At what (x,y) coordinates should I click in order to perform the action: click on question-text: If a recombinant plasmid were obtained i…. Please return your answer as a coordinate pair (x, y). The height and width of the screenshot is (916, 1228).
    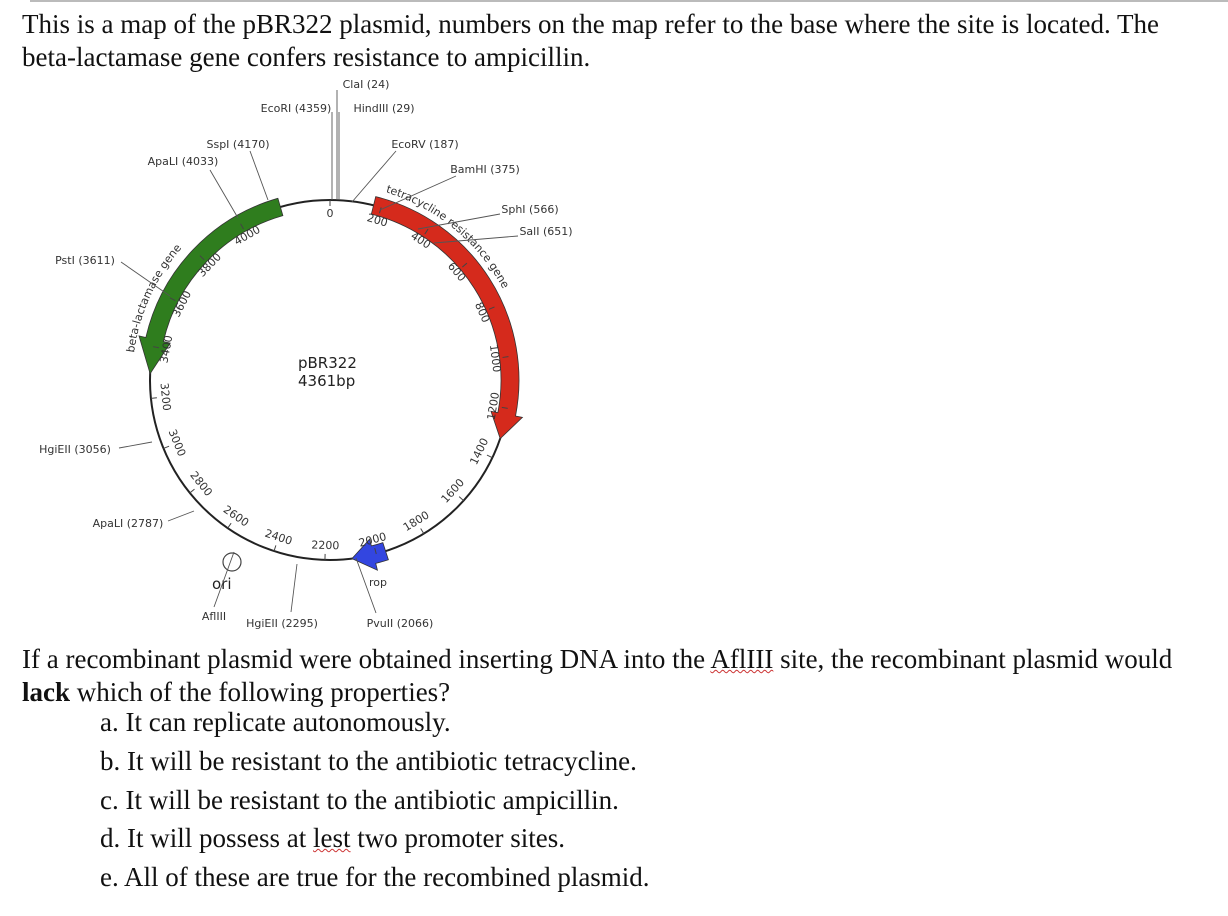
    Looking at the image, I should click on (366, 659).